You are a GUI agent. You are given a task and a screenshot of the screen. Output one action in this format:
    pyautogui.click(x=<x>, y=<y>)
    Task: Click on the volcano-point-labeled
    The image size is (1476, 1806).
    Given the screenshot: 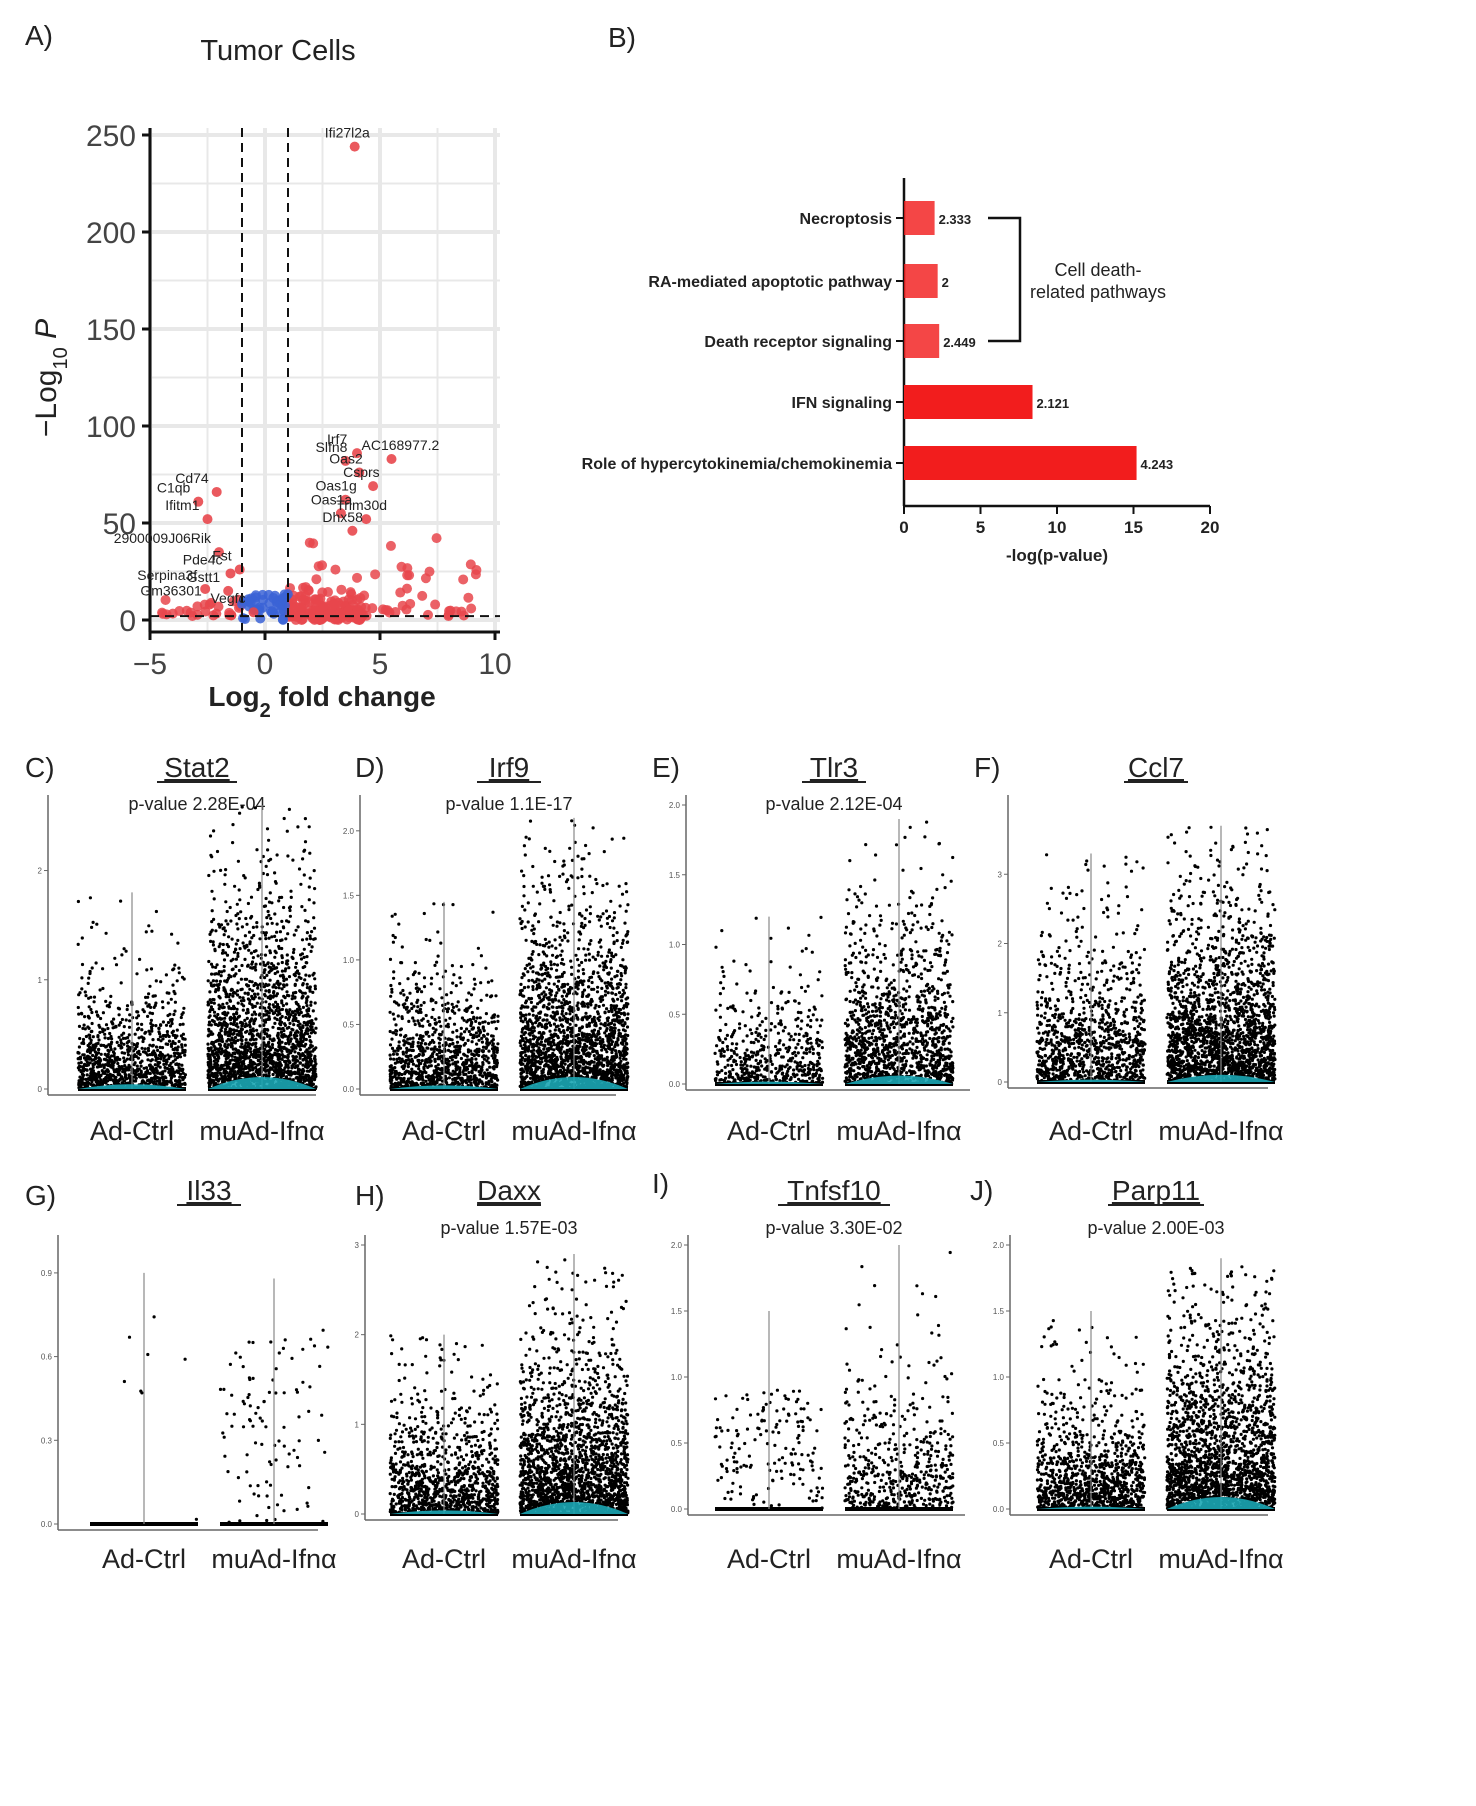 What is the action you would take?
    pyautogui.click(x=373, y=486)
    